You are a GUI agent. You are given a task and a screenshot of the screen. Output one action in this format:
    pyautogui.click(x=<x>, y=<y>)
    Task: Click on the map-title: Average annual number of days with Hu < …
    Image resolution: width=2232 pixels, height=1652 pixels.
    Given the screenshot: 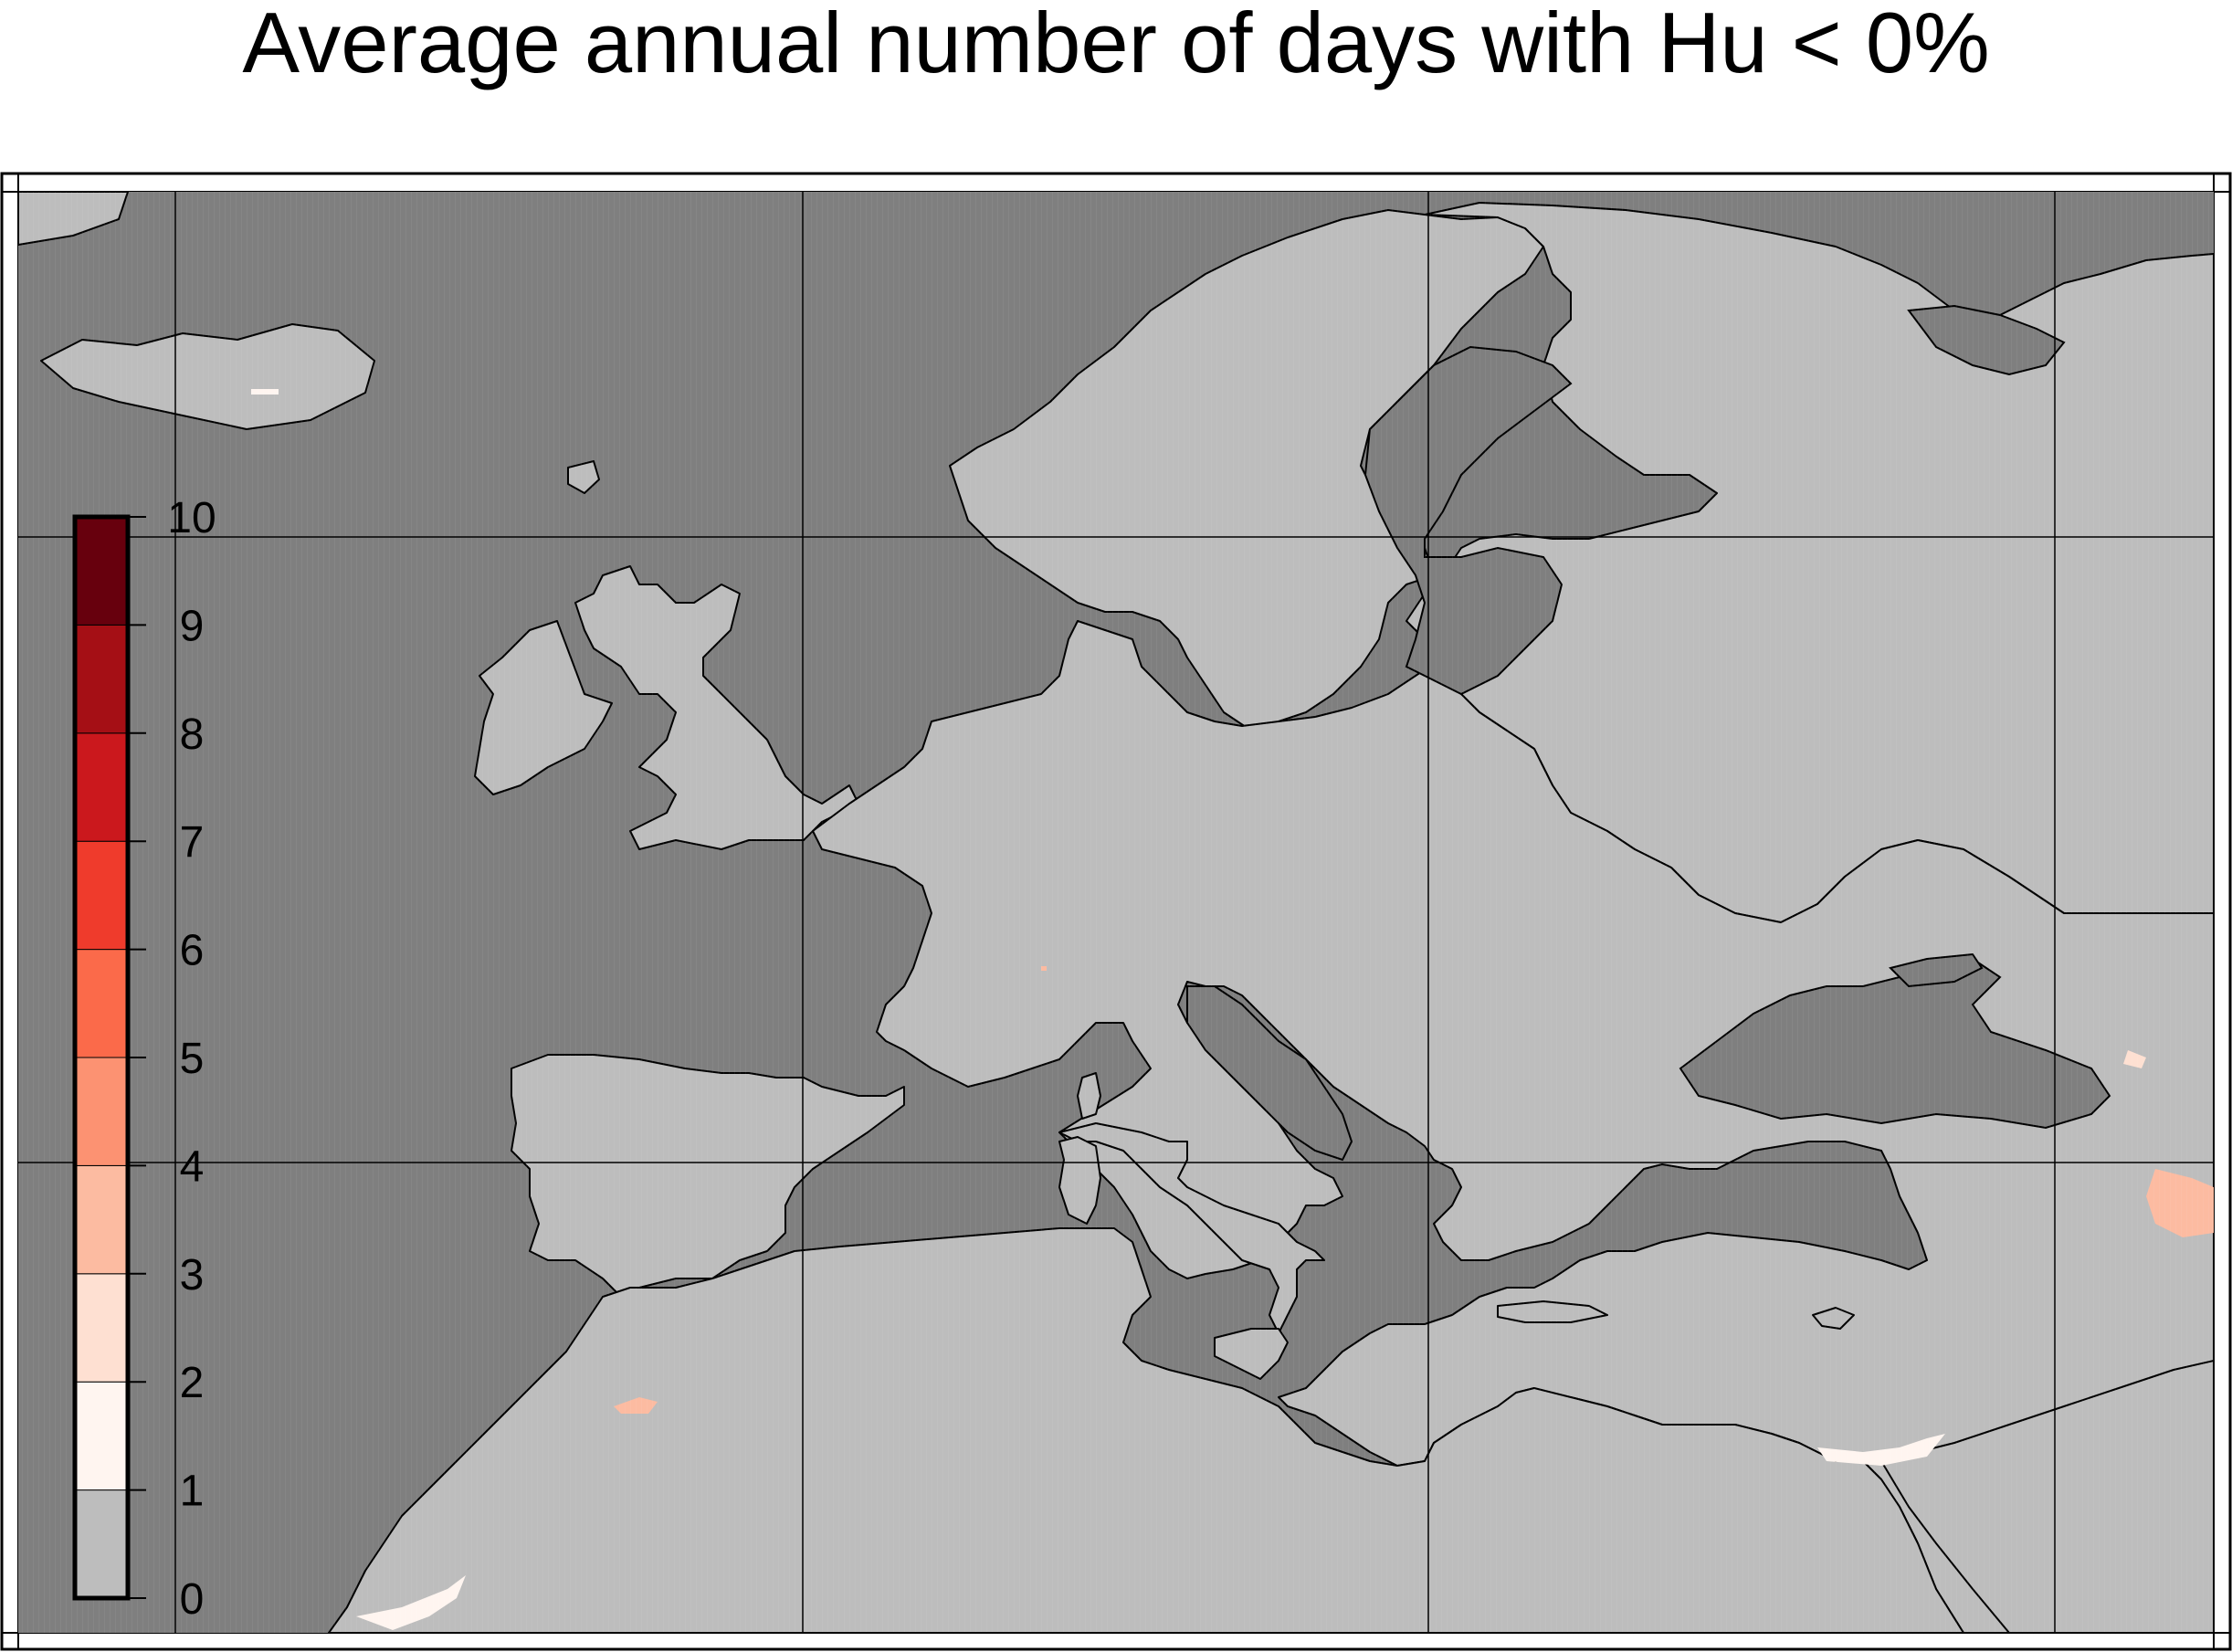 What is the action you would take?
    pyautogui.click(x=1116, y=45)
    